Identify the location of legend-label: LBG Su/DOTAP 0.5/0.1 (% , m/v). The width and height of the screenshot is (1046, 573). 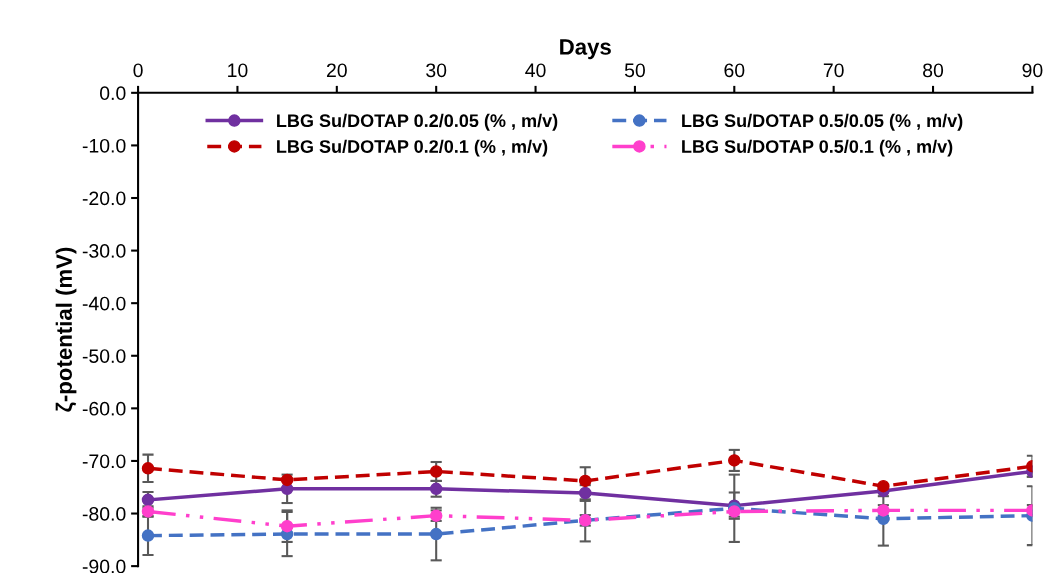
(817, 148).